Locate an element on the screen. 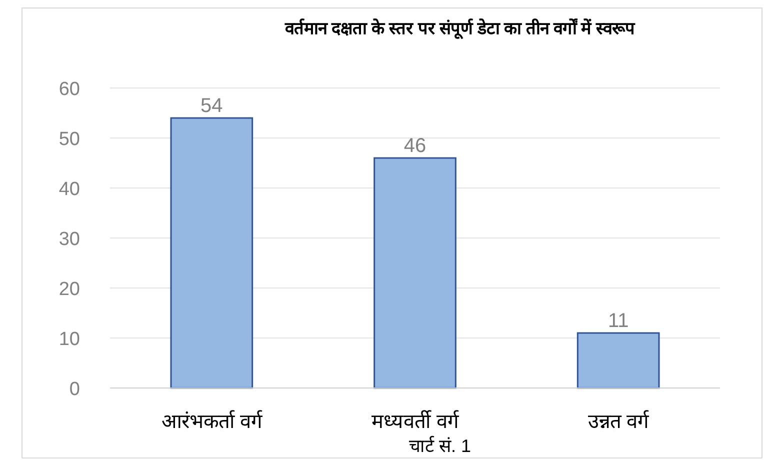 The image size is (765, 461). text: चार्ट सं. 1 is located at coordinates (440, 445).